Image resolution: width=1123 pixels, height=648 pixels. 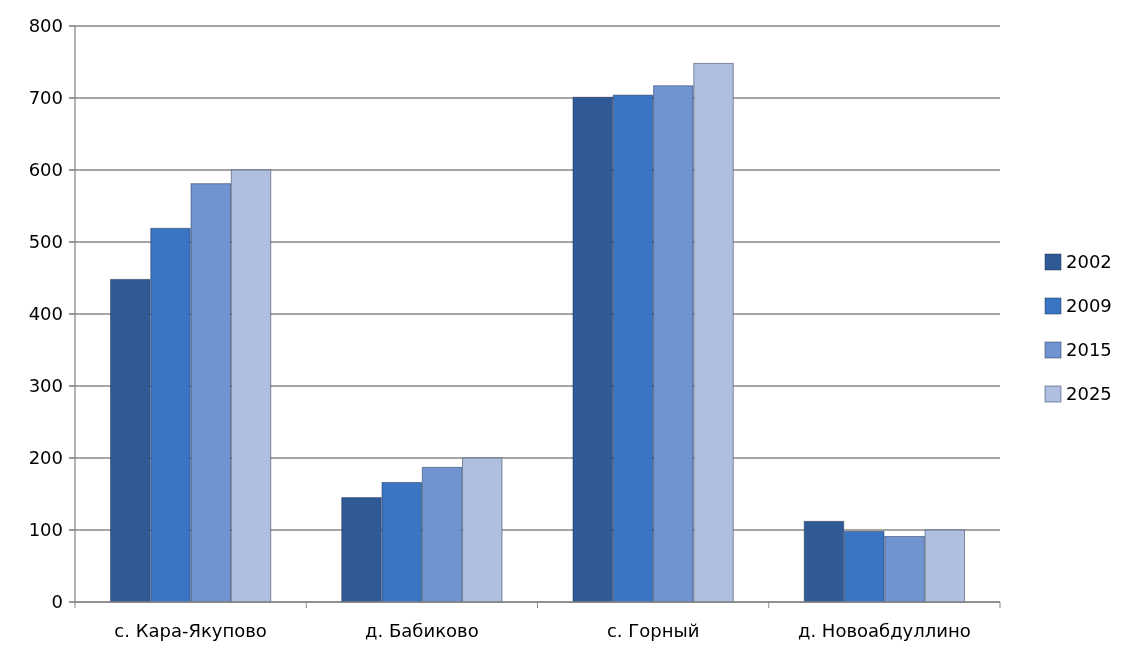 What do you see at coordinates (1089, 394) in the screenshot?
I see `legend-label: 2025` at bounding box center [1089, 394].